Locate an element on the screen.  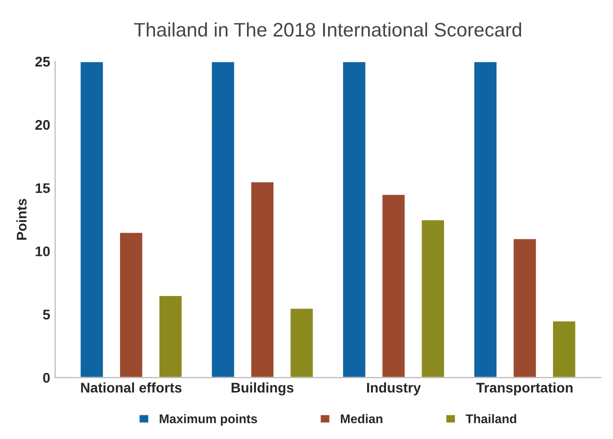
x-tick-label: Industry is located at coordinates (394, 389).